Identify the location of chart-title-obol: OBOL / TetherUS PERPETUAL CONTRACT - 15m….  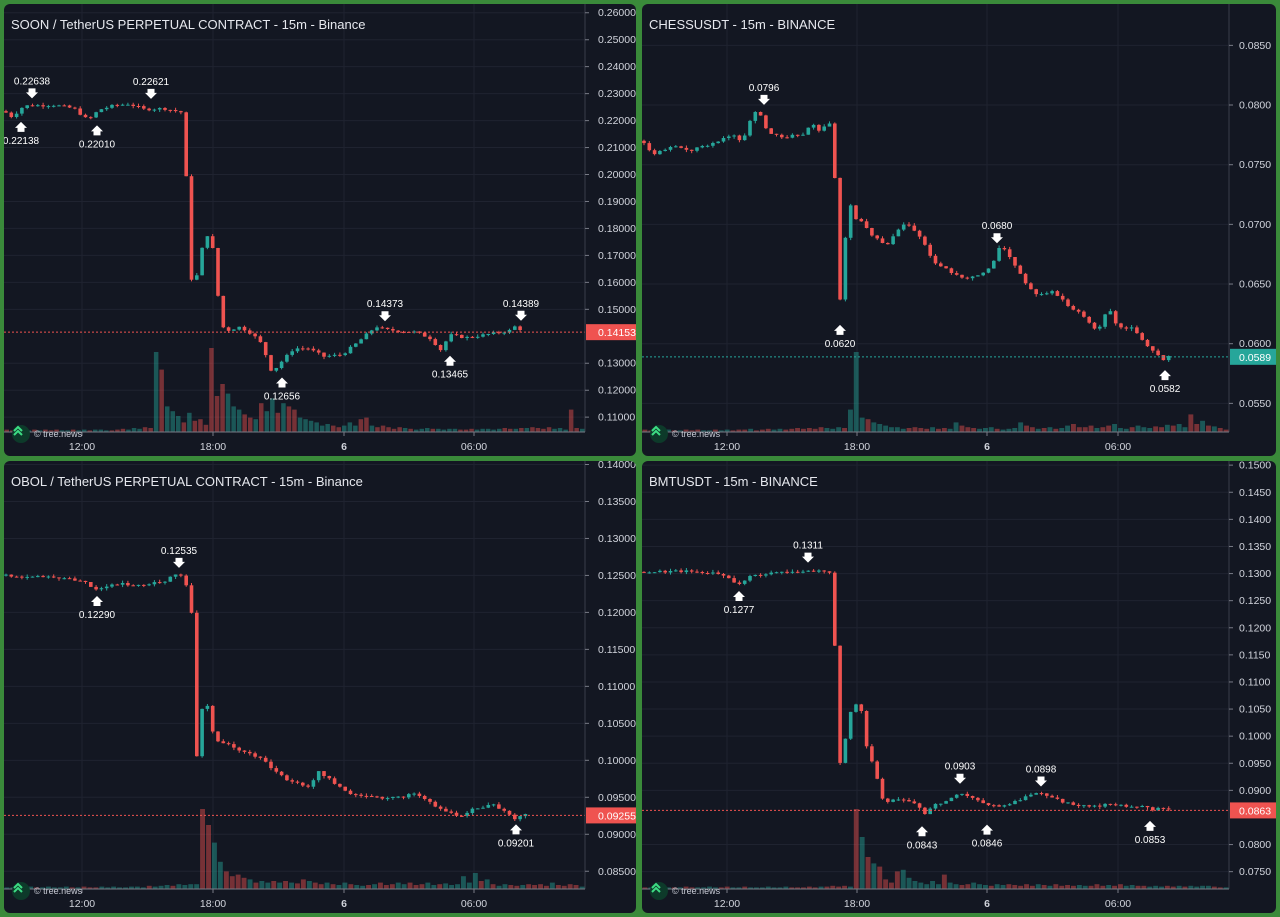
(187, 481).